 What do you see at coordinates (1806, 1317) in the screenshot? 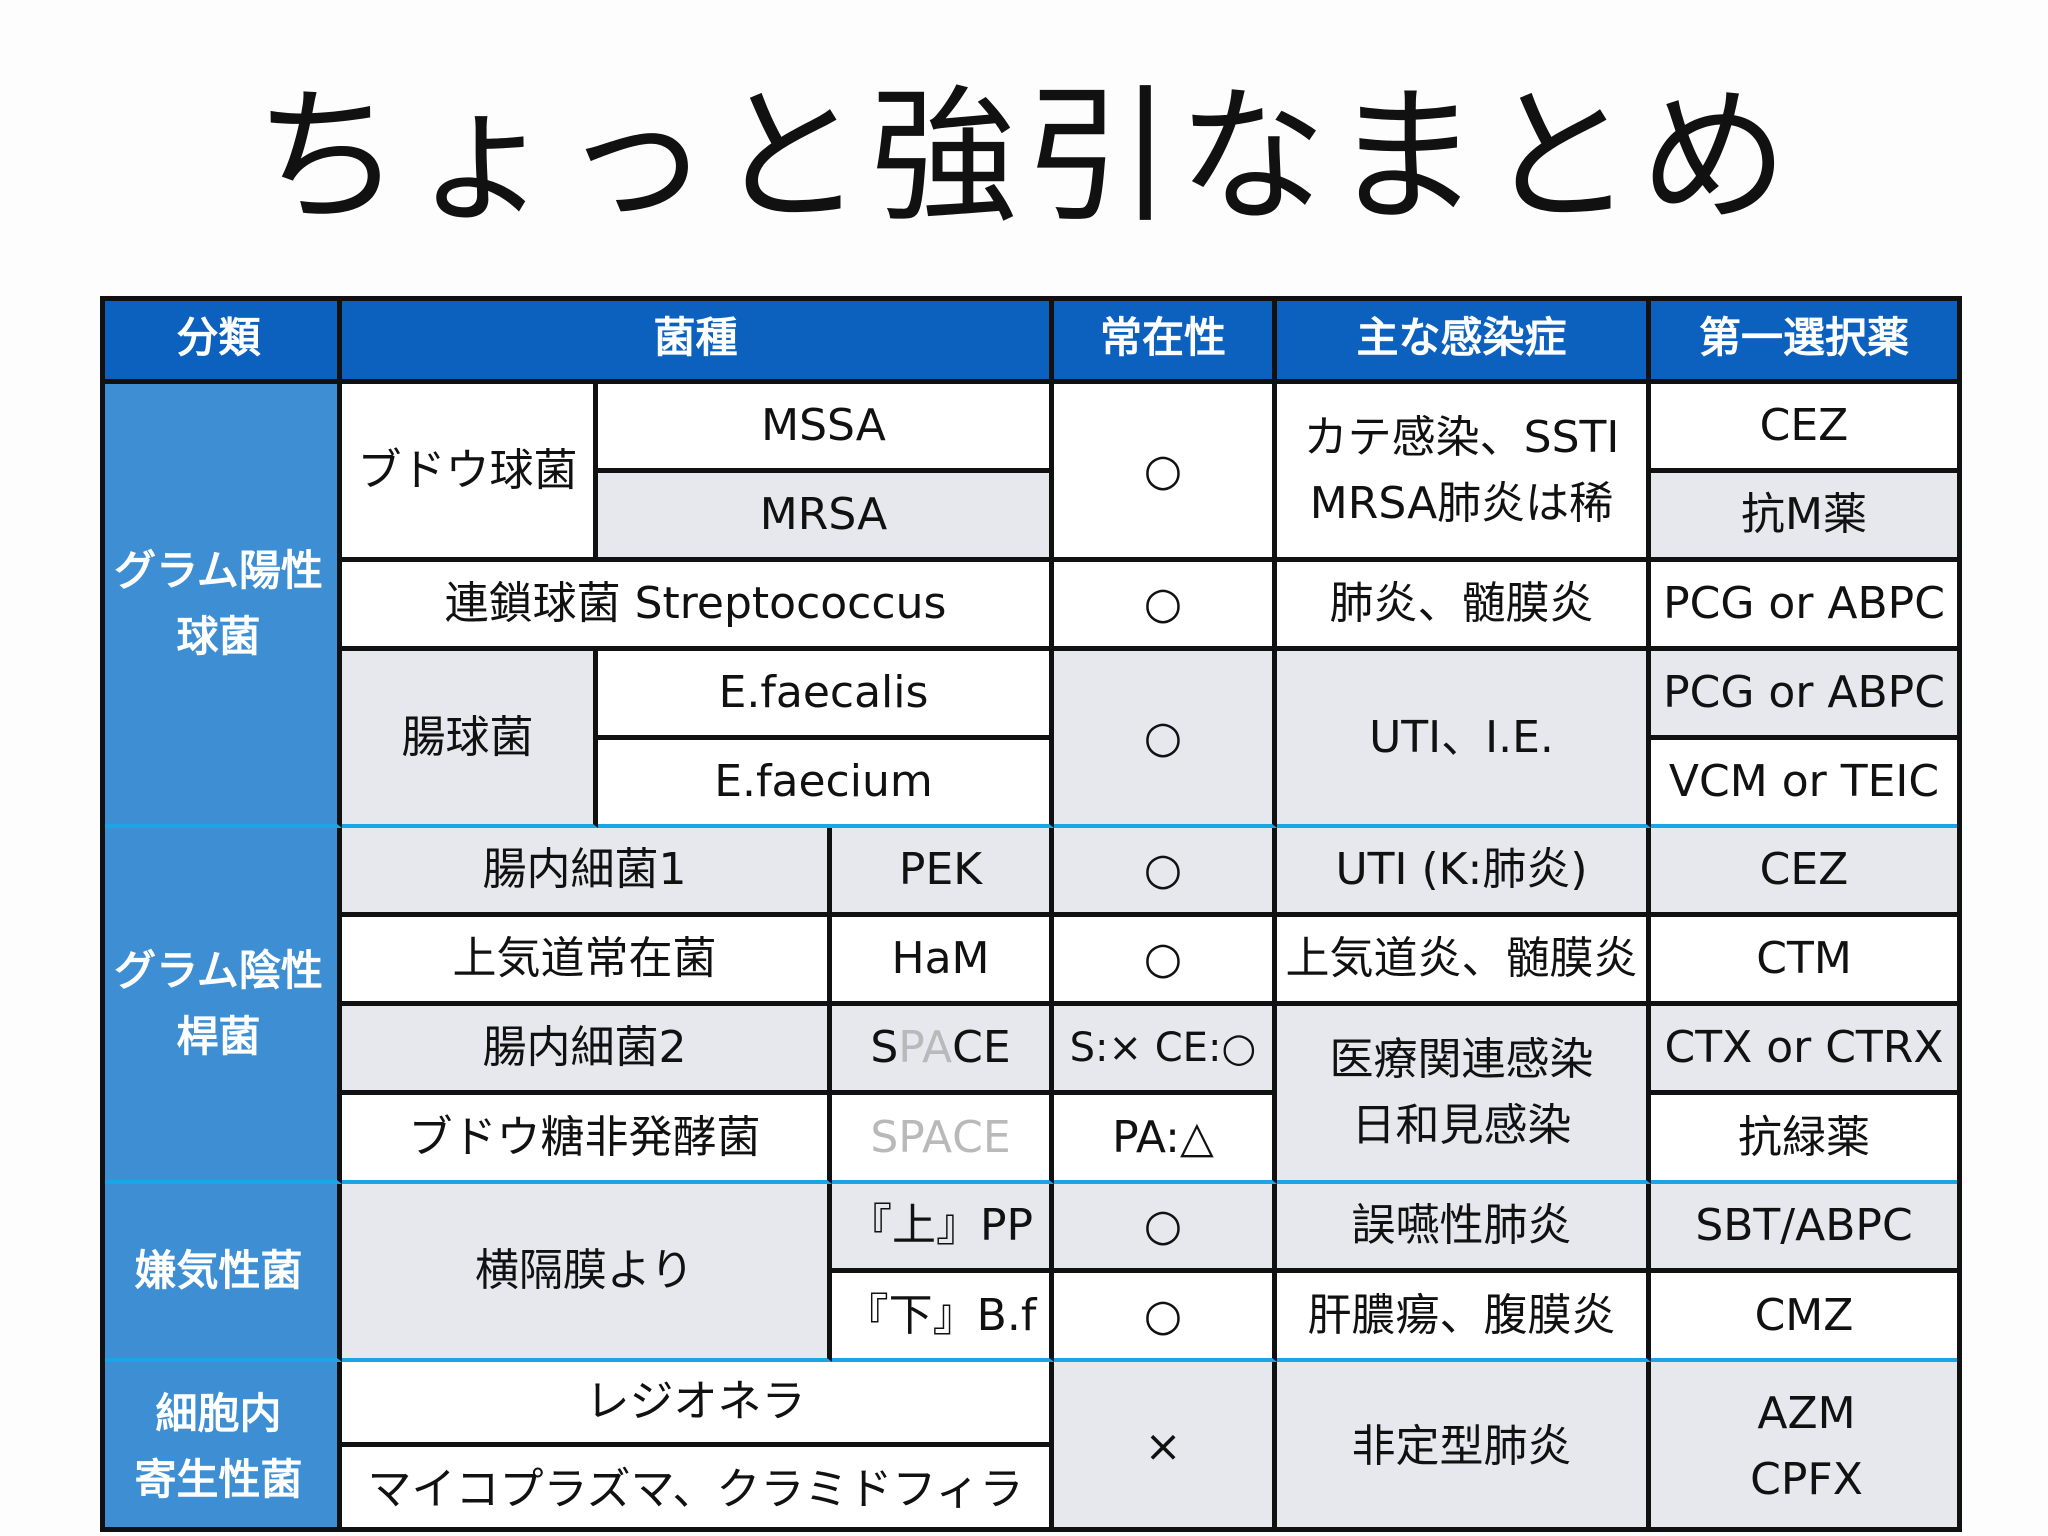
I see `drug-bf: CMZ` at bounding box center [1806, 1317].